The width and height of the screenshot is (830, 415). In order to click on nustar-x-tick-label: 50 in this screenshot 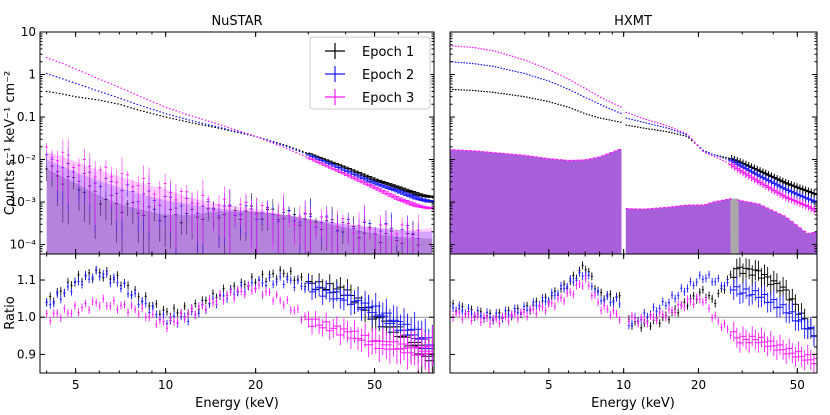, I will do `click(374, 385)`.